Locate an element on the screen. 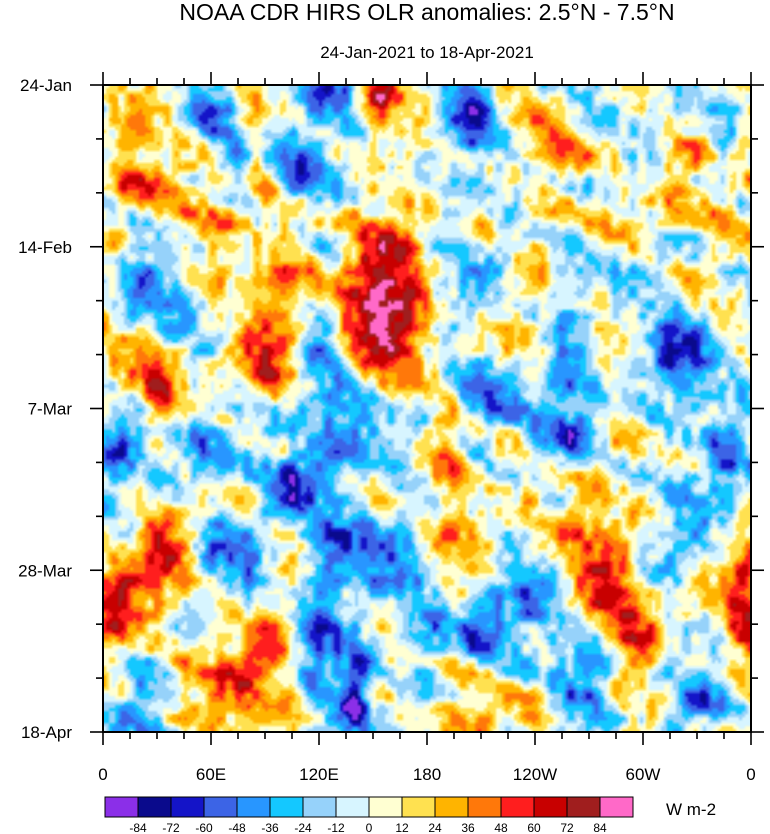 Image resolution: width=770 pixels, height=834 pixels. x-tick-label: 60W is located at coordinates (643, 774).